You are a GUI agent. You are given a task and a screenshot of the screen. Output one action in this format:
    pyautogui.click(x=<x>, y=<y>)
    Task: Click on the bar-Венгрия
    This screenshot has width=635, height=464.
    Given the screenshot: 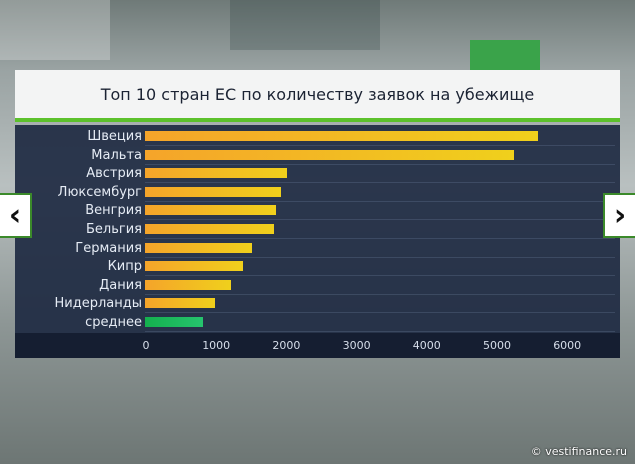 What is the action you would take?
    pyautogui.click(x=211, y=210)
    